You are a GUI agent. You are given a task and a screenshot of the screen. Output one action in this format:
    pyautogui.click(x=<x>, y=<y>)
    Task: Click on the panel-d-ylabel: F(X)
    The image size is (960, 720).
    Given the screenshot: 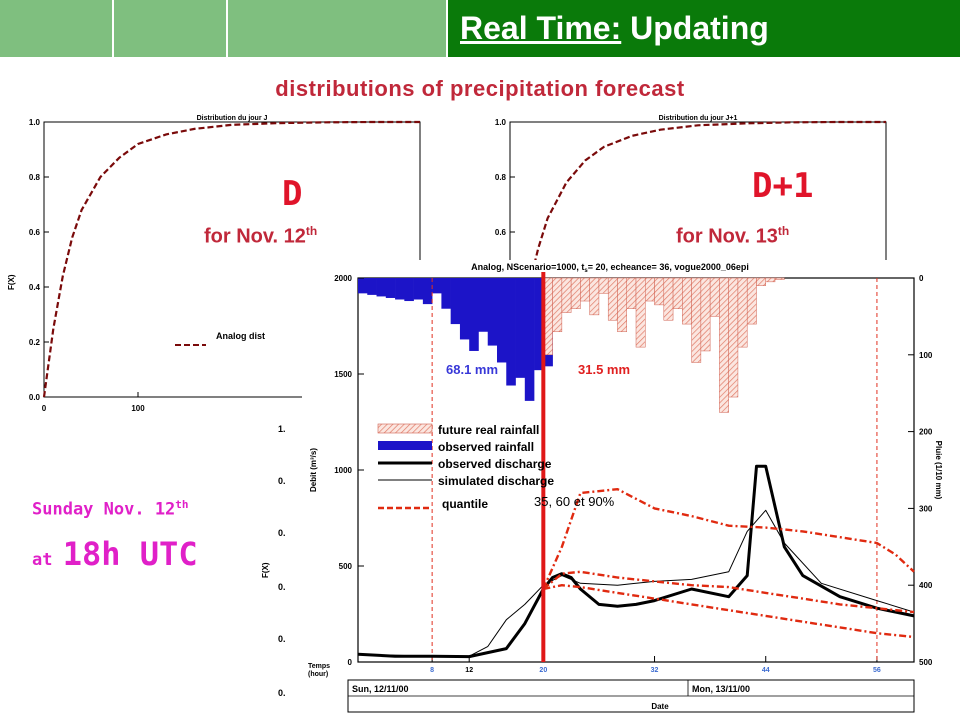 What is the action you would take?
    pyautogui.click(x=11, y=282)
    